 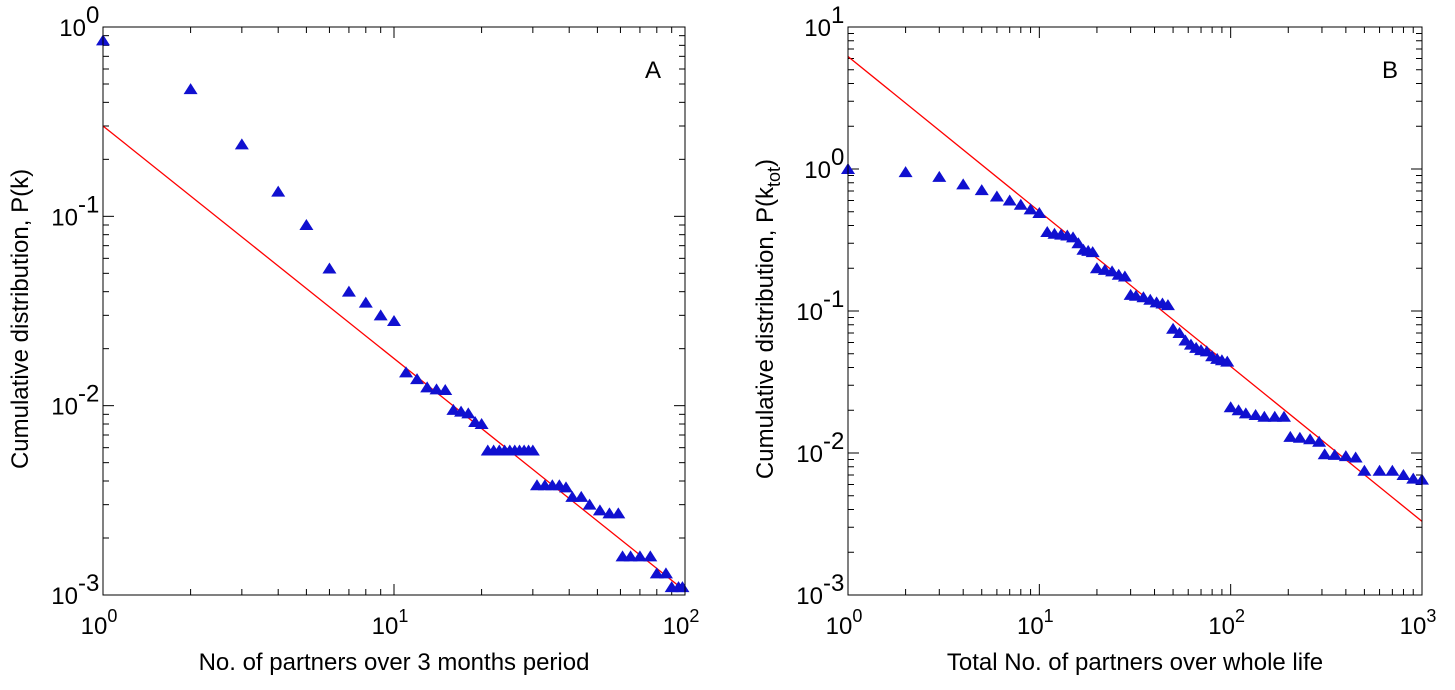 I want to click on y-axis-label: Cumulative distribution, P(ktot), so click(x=768, y=319).